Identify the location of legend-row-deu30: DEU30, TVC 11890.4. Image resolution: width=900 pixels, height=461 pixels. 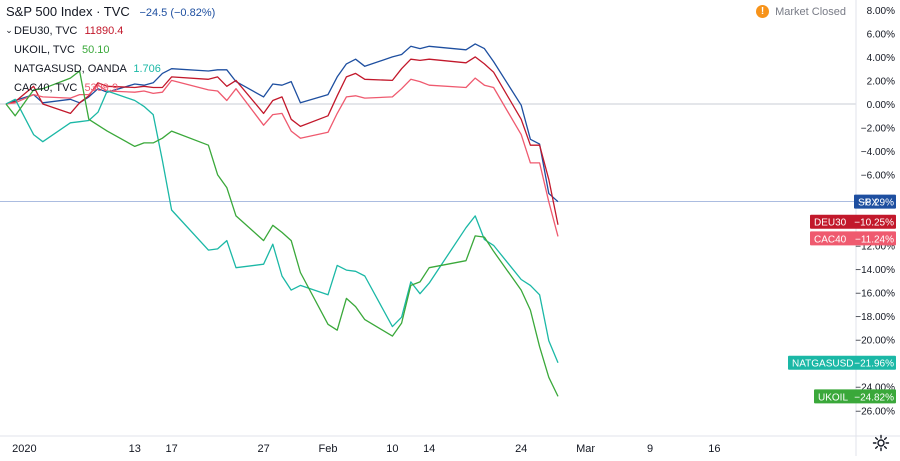
(68, 31).